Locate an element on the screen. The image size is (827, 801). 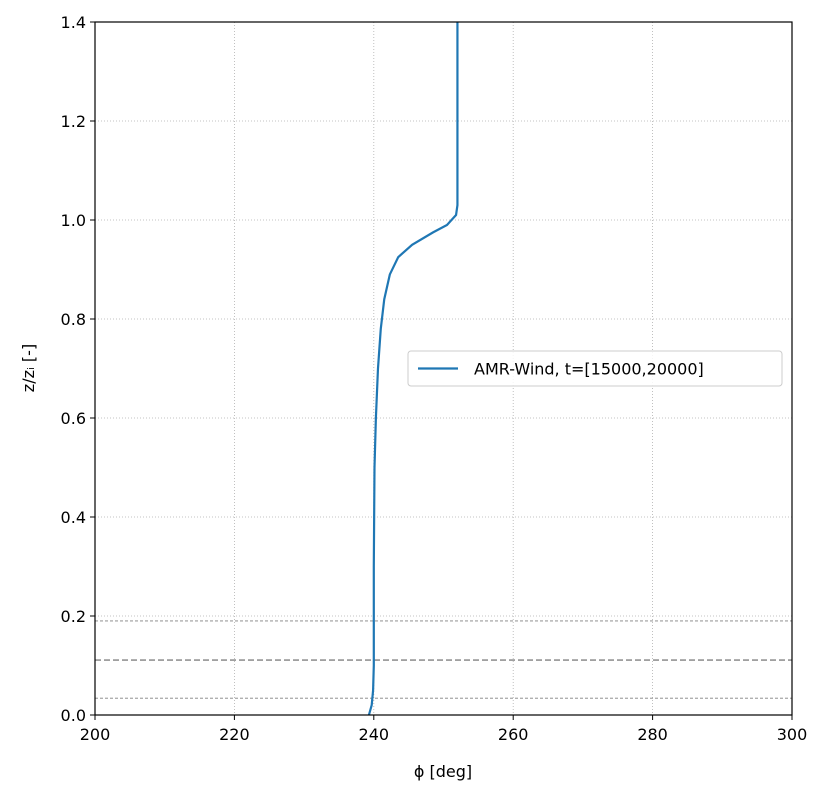
x-tick-label: 280 is located at coordinates (652, 734).